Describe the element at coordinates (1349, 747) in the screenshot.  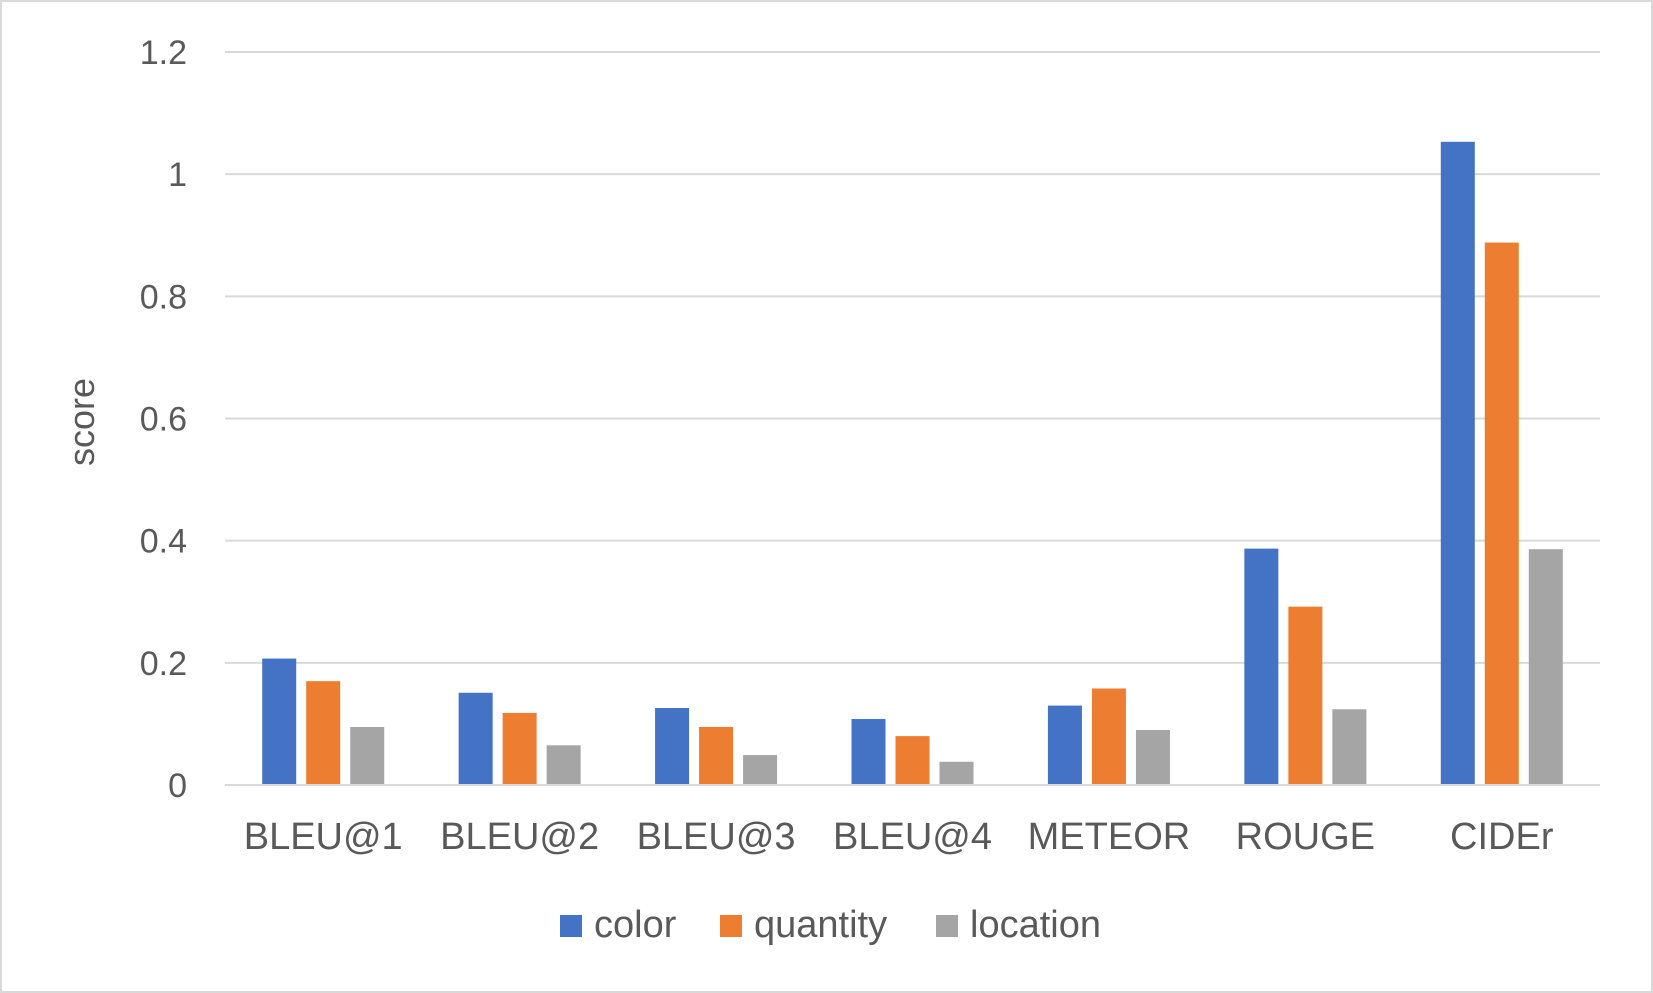
I see `bar-location-rouge` at that location.